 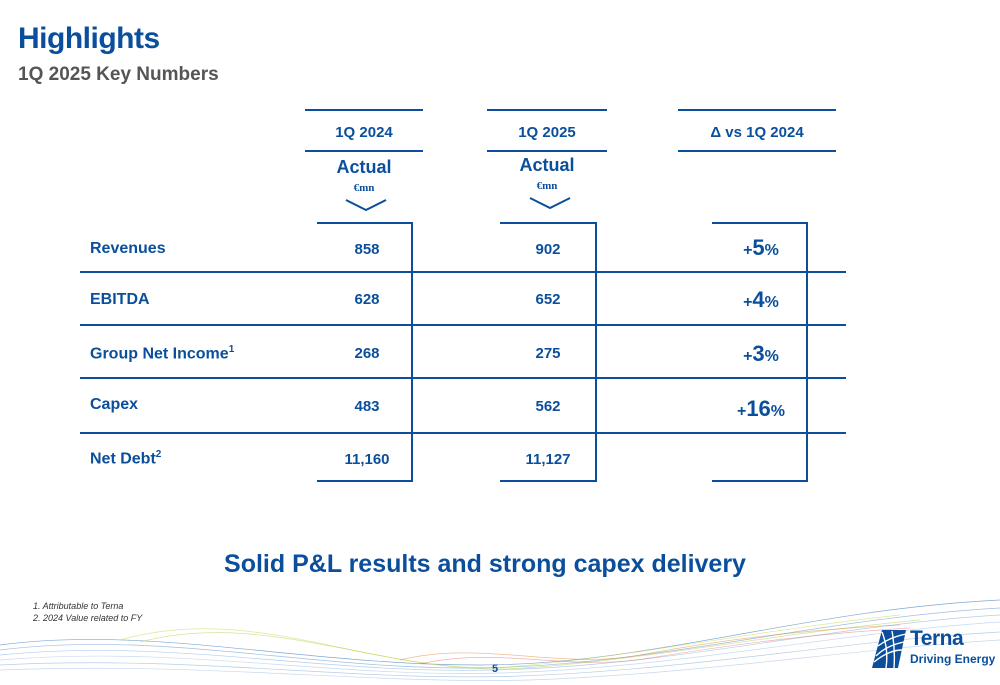 I want to click on row-label-revenues: Revenues, so click(x=128, y=248).